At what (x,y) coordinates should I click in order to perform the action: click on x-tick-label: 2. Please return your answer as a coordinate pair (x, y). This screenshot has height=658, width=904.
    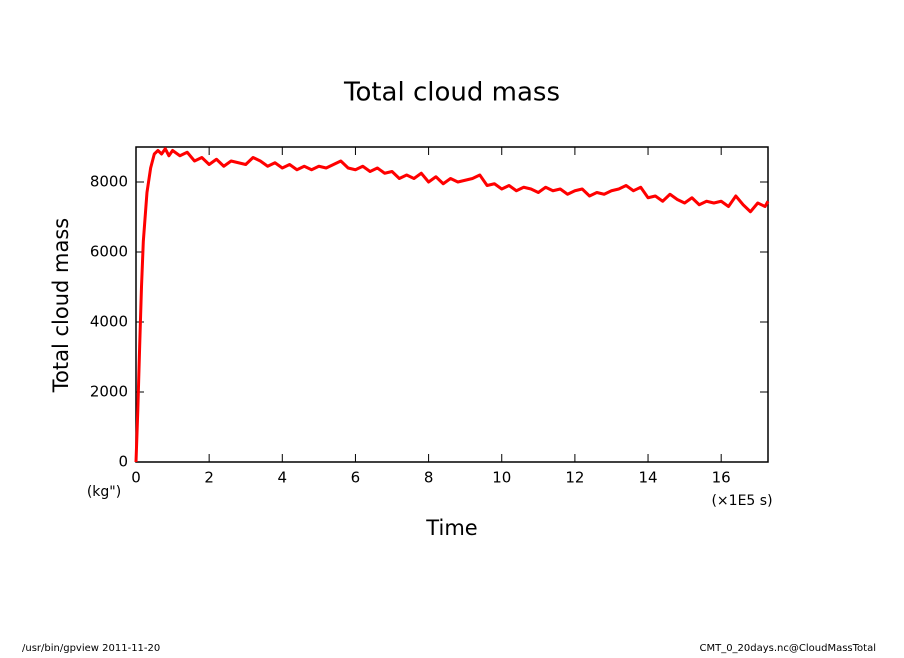
    Looking at the image, I should click on (209, 478).